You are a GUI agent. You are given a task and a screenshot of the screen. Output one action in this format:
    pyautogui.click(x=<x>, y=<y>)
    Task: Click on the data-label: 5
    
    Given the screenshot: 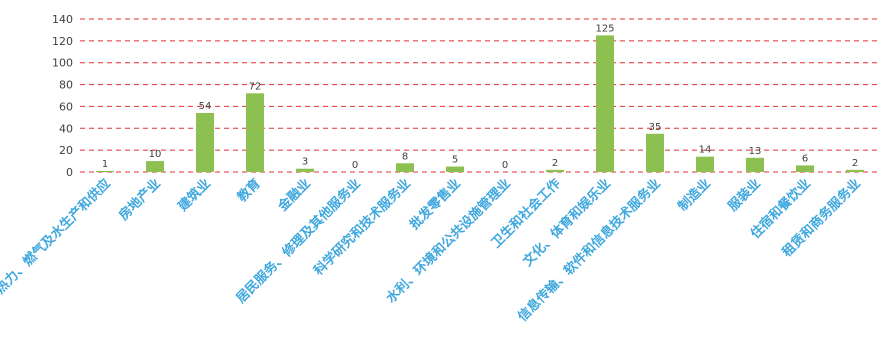 What is the action you would take?
    pyautogui.click(x=455, y=160)
    